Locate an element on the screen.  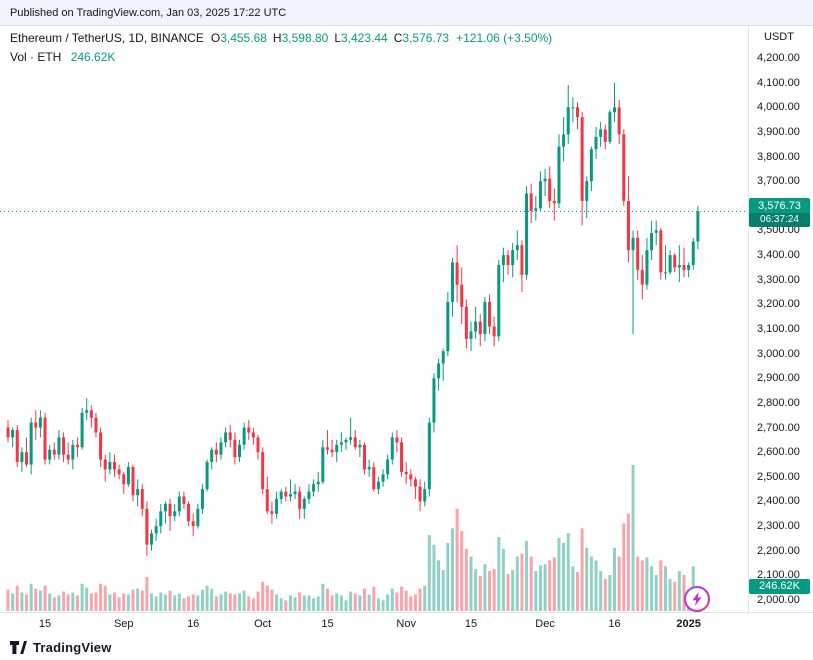
time-axis-label: Nov is located at coordinates (406, 624).